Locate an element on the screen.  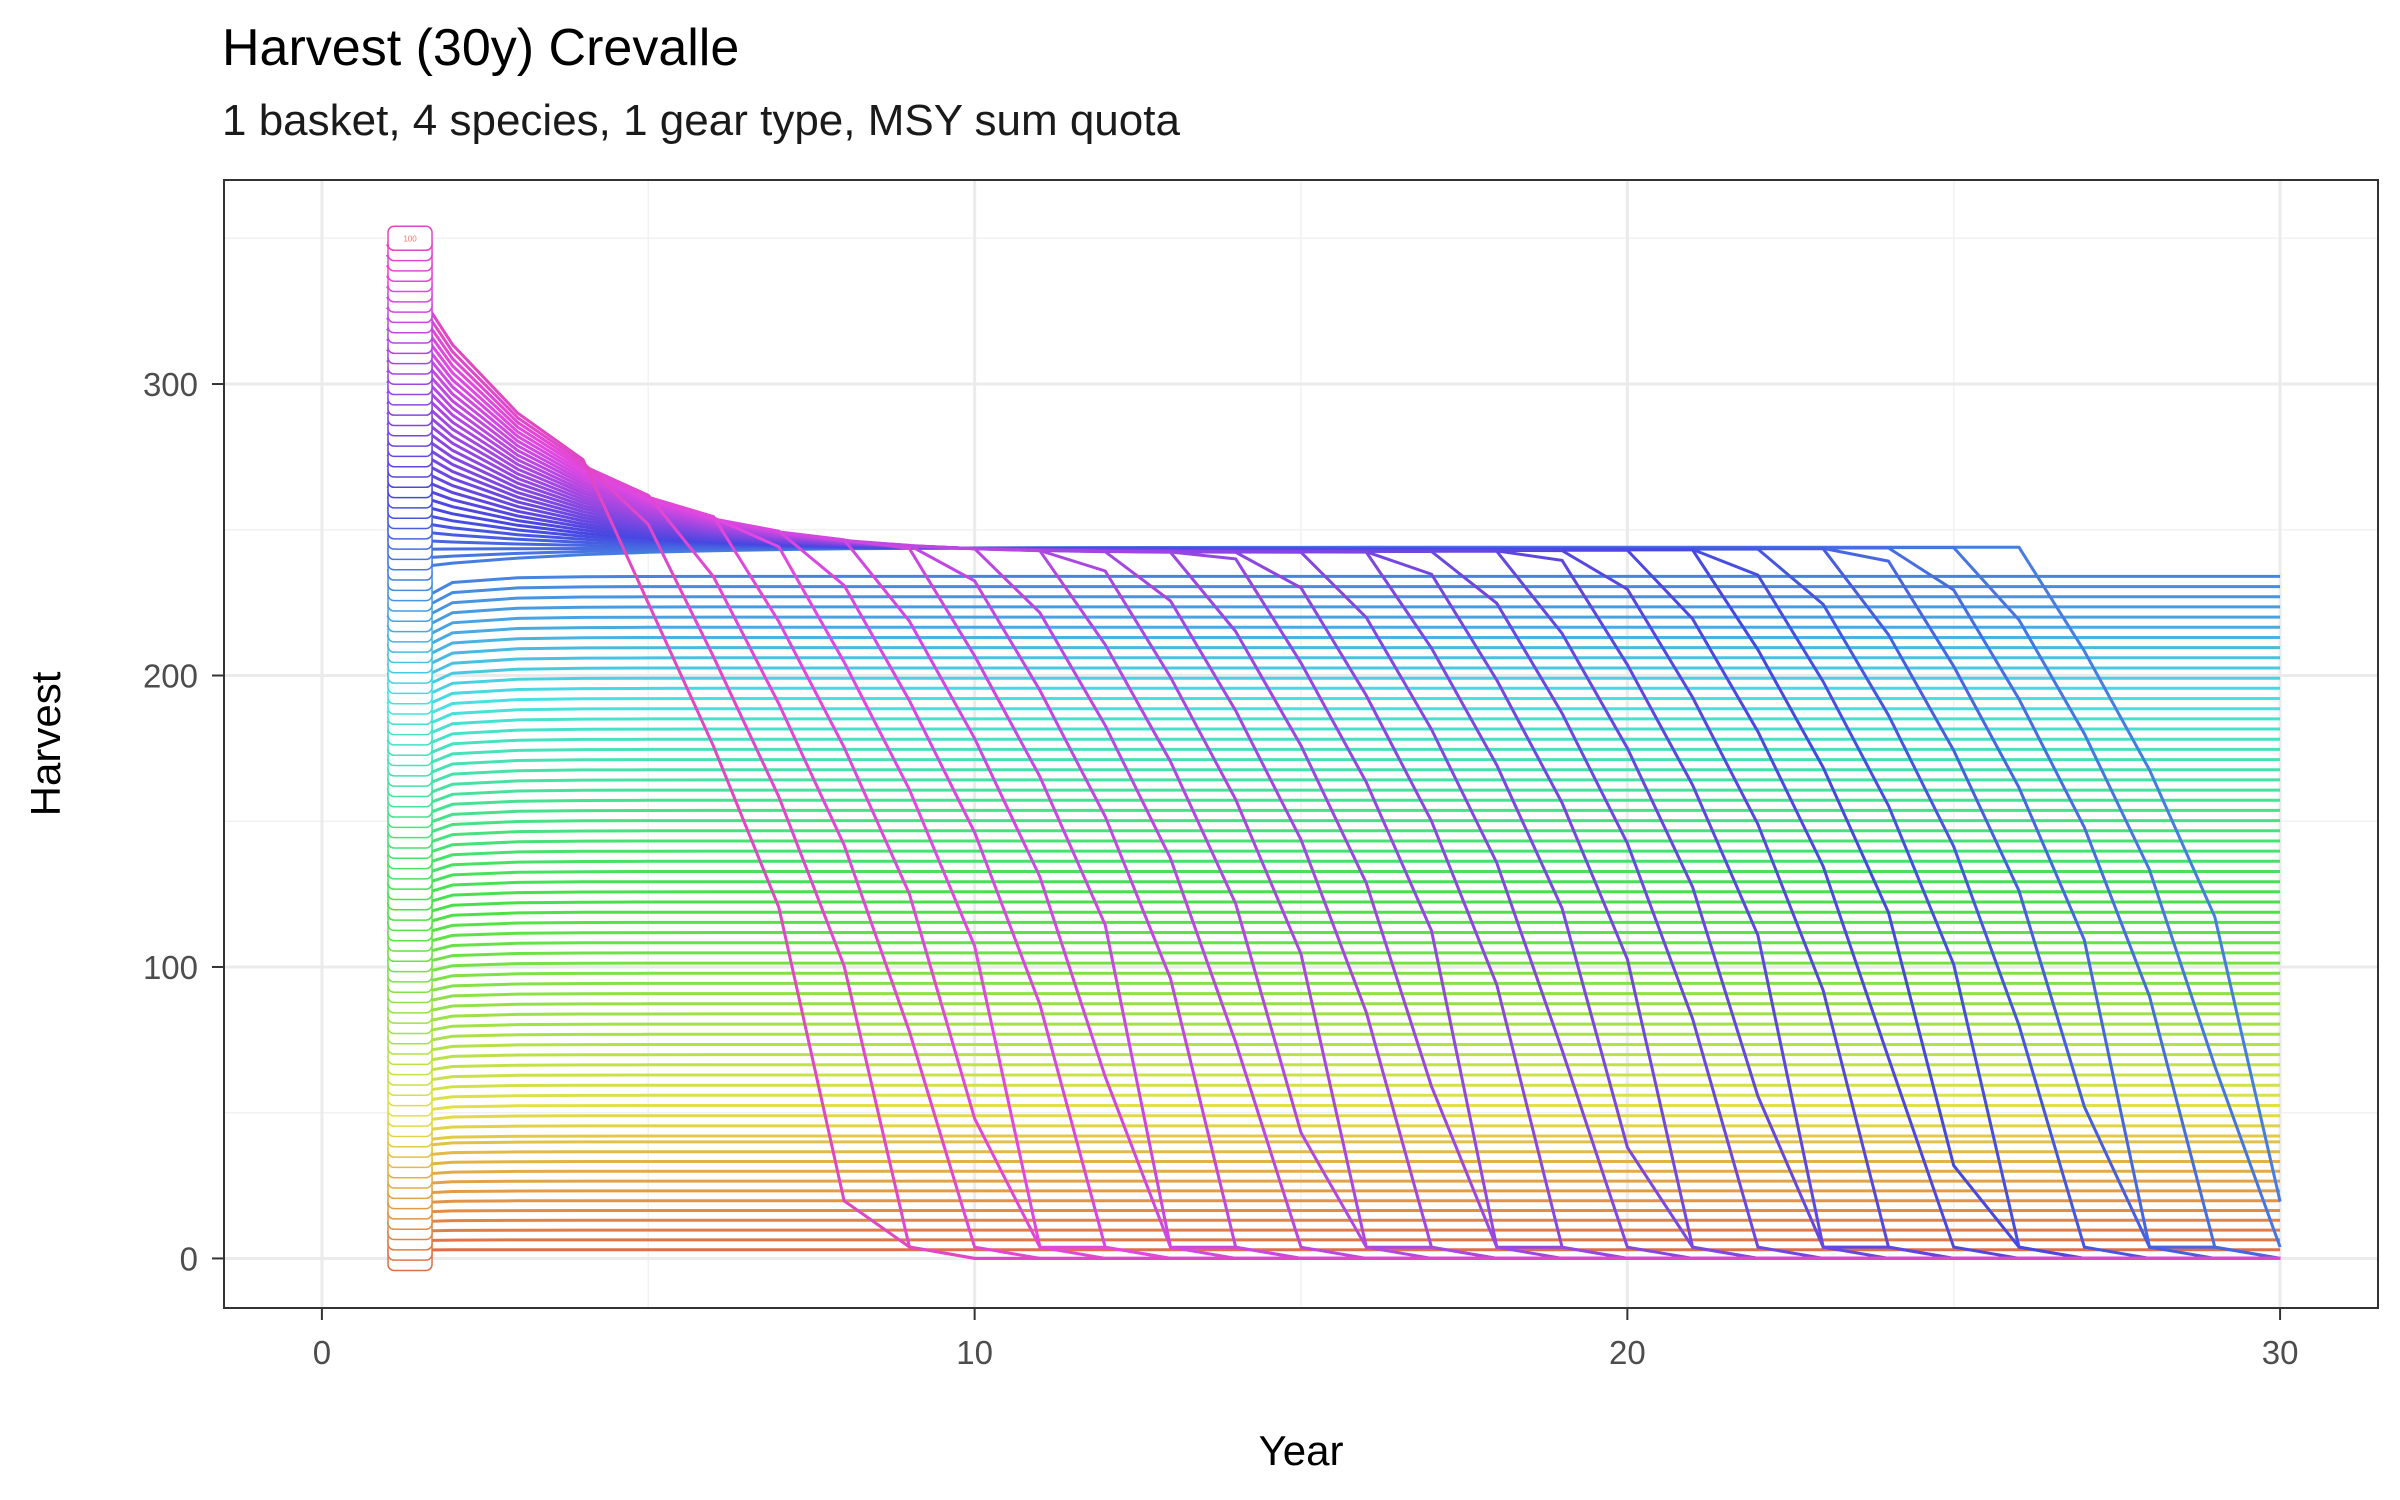
chart-title: Harvest (30y) Crevalle is located at coordinates (481, 48).